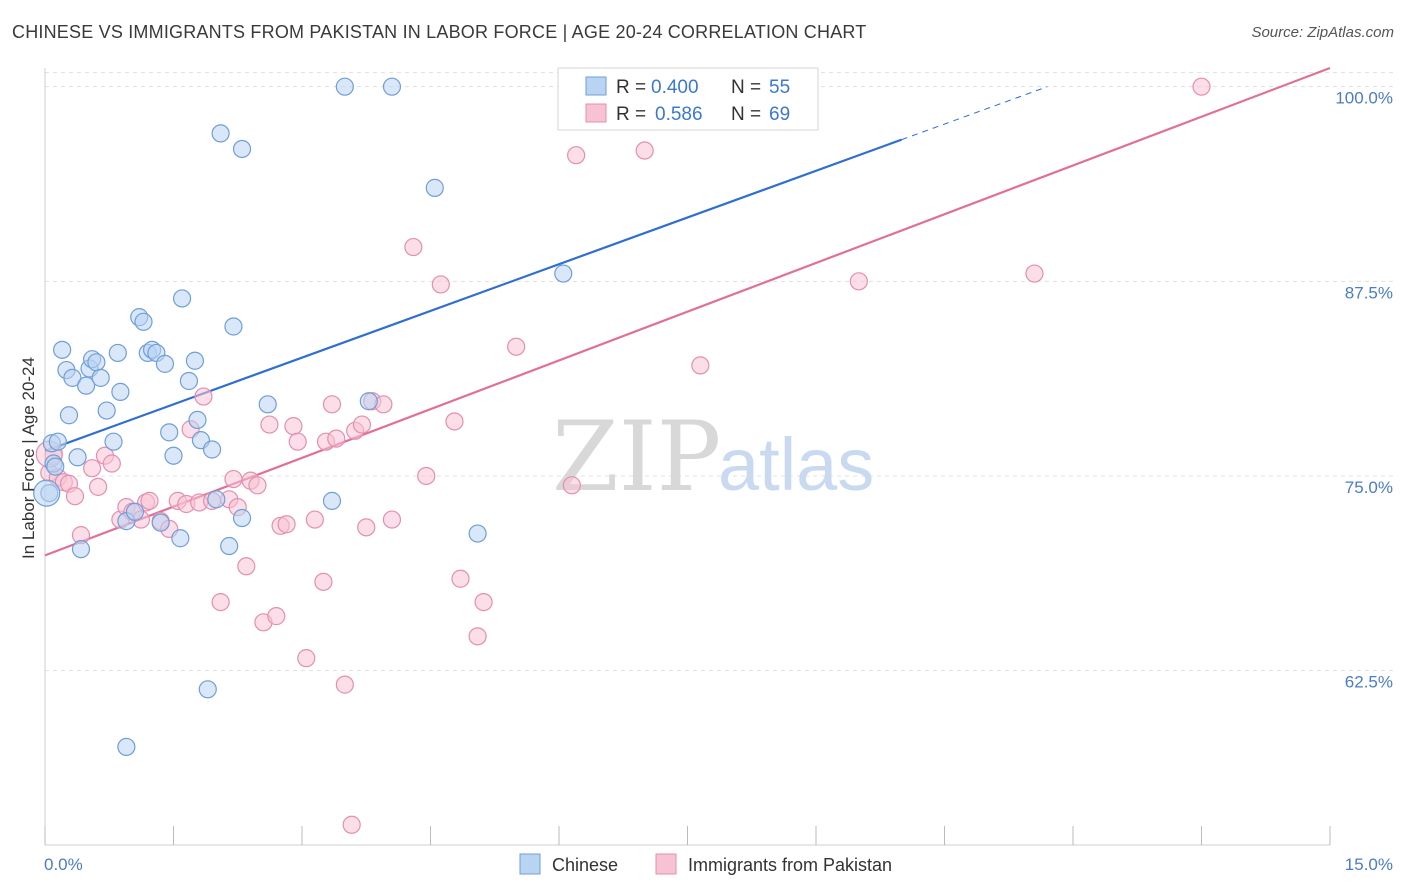 The width and height of the screenshot is (1406, 892). Describe the element at coordinates (596, 113) in the screenshot. I see `legend-swatch-pakistan` at that location.